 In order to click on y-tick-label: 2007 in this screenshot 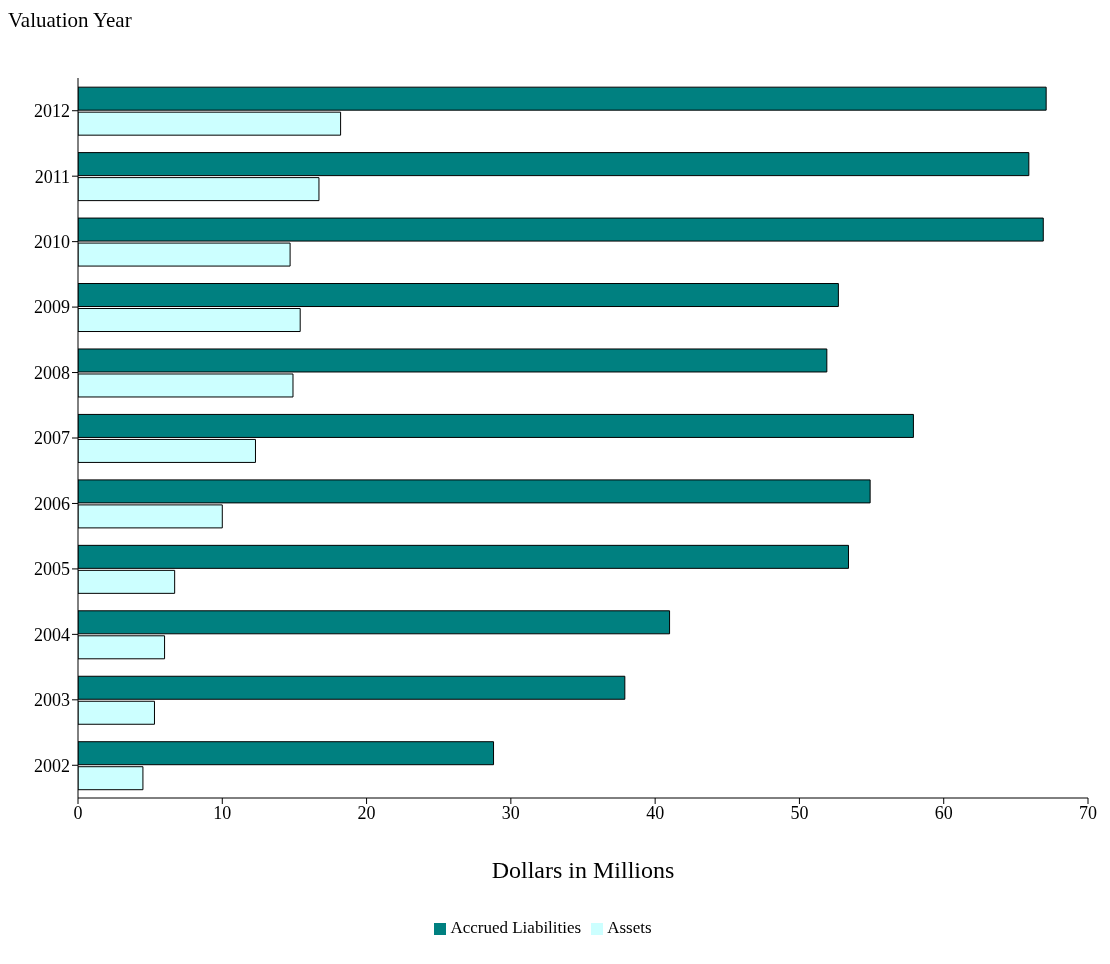, I will do `click(52, 438)`.